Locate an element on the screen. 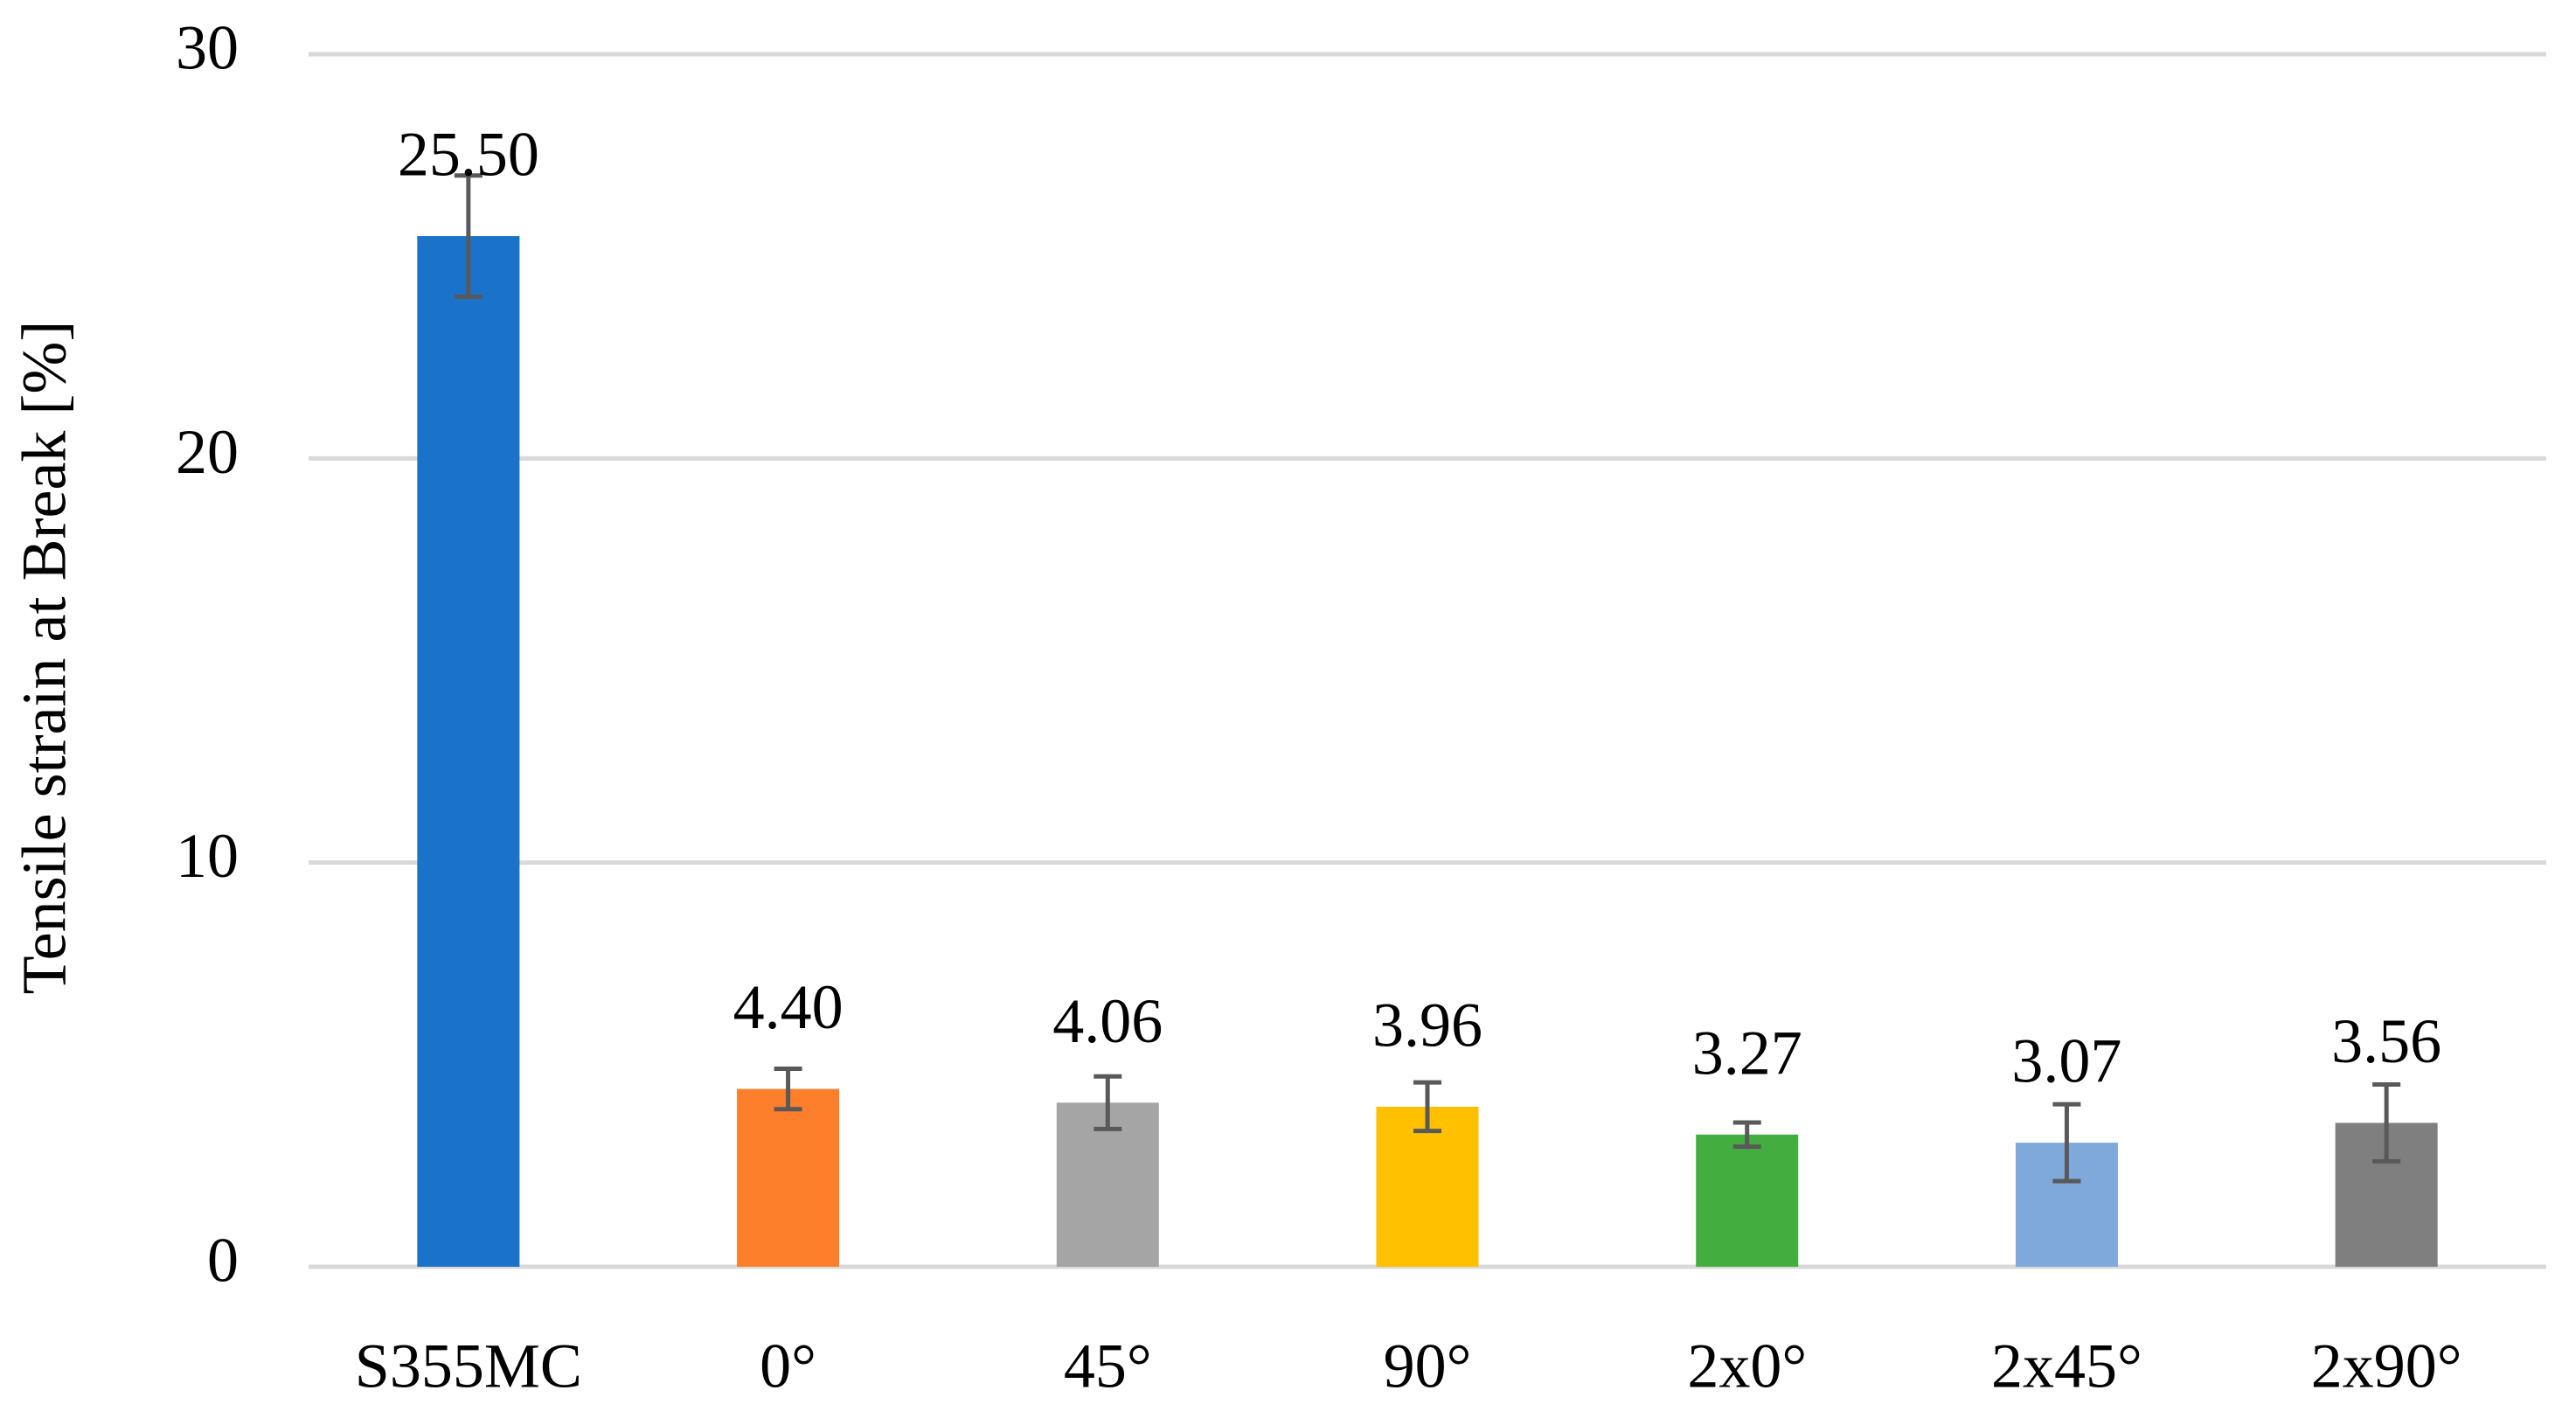  y-tick-label: 10 is located at coordinates (207, 856).